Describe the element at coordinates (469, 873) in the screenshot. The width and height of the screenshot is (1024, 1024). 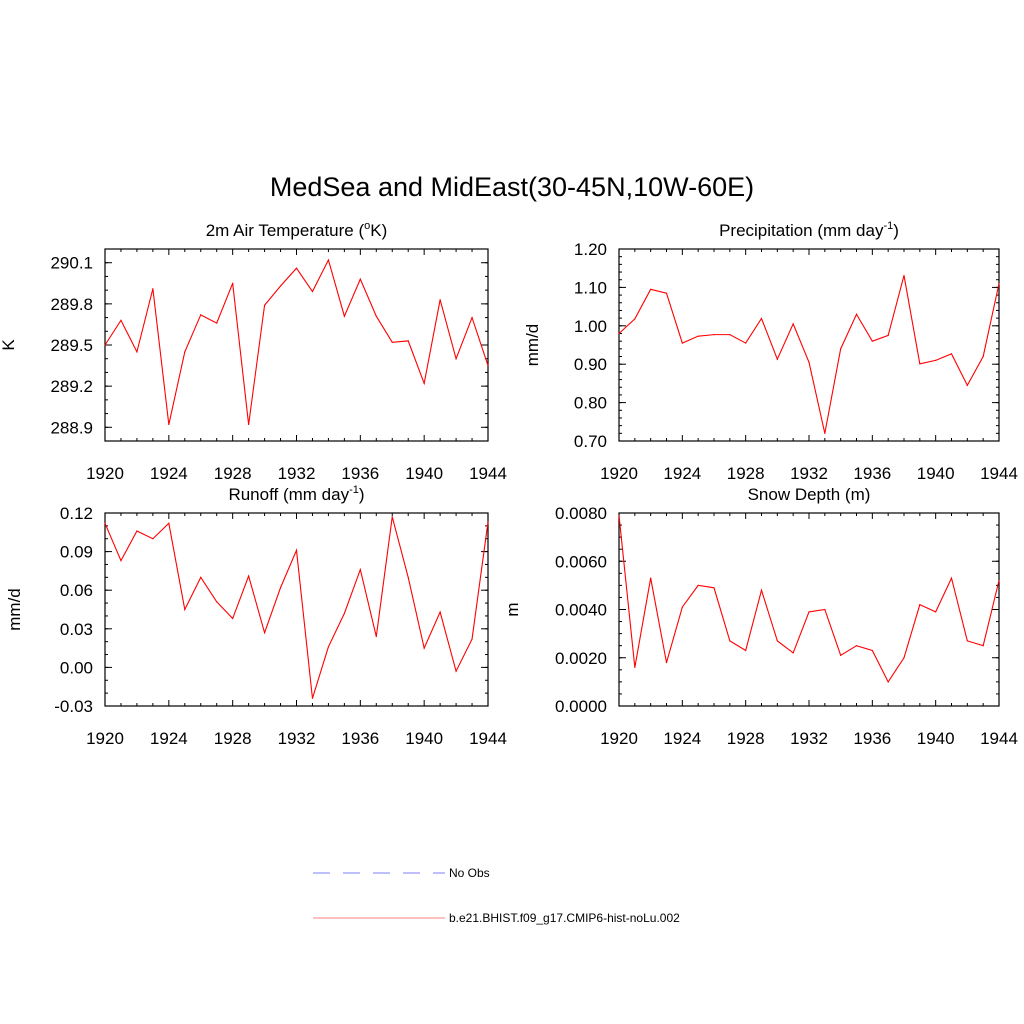
I see `legend-label-no-obs: No Obs` at that location.